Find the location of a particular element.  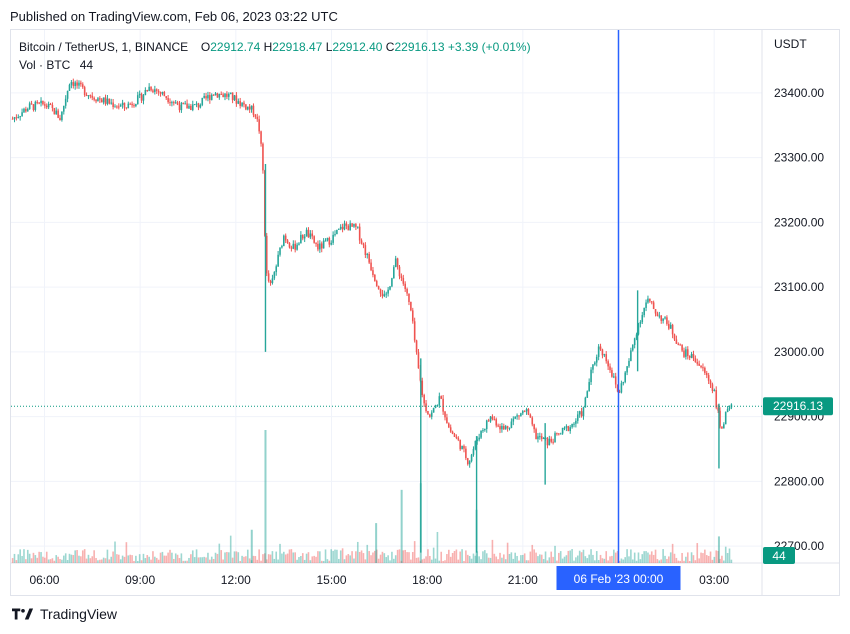

footer-brand: TradingView is located at coordinates (64, 614).